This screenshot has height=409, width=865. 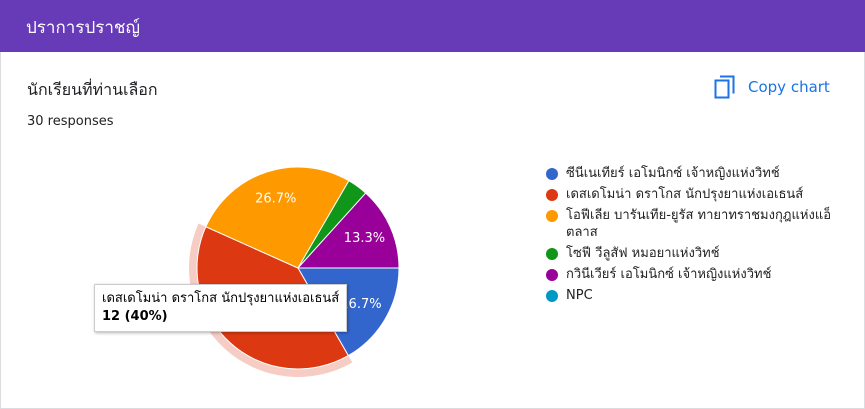 I want to click on copy-icon, so click(x=724, y=87).